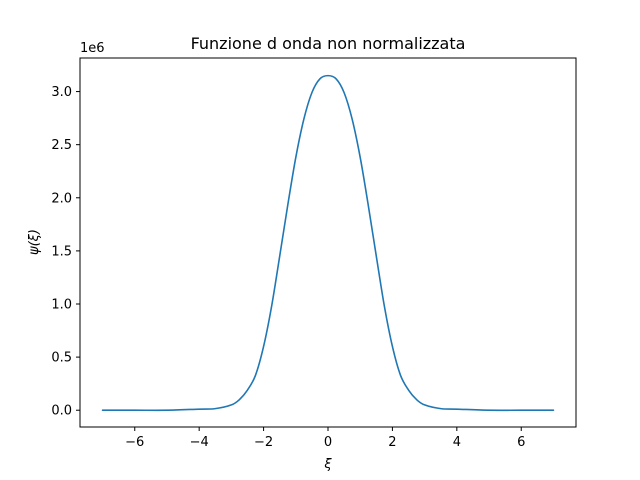  Describe the element at coordinates (61, 92) in the screenshot. I see `y-tick-label: 3.0` at that location.